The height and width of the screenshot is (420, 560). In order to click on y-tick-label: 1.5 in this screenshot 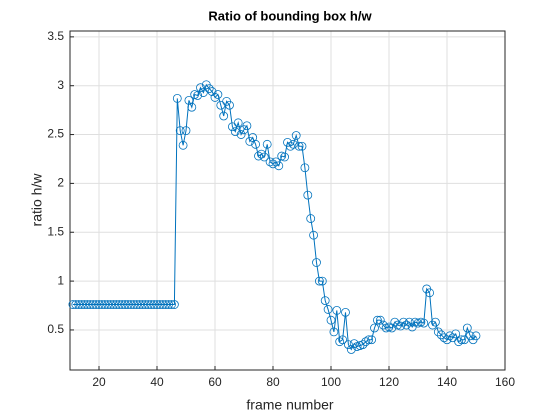, I will do `click(55, 231)`.